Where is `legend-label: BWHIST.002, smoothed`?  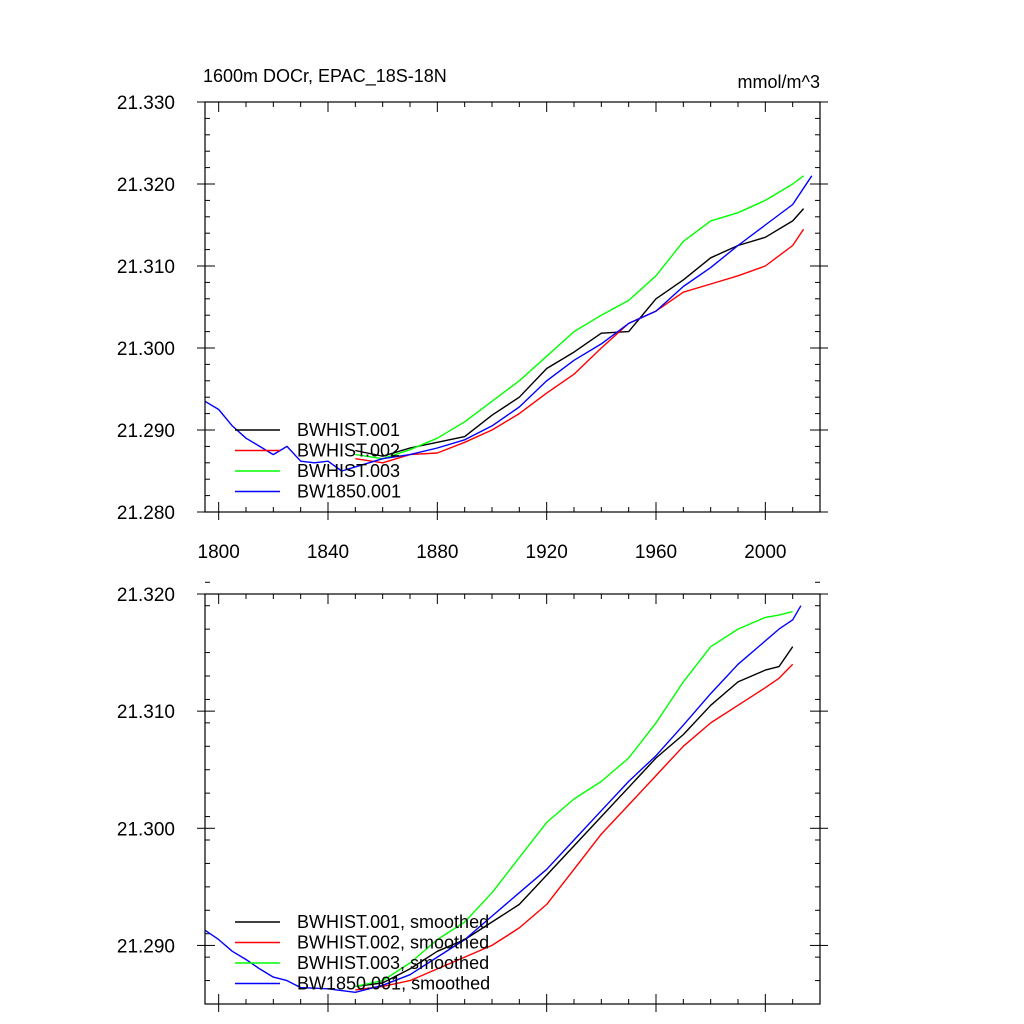
legend-label: BWHIST.002, smoothed is located at coordinates (393, 943).